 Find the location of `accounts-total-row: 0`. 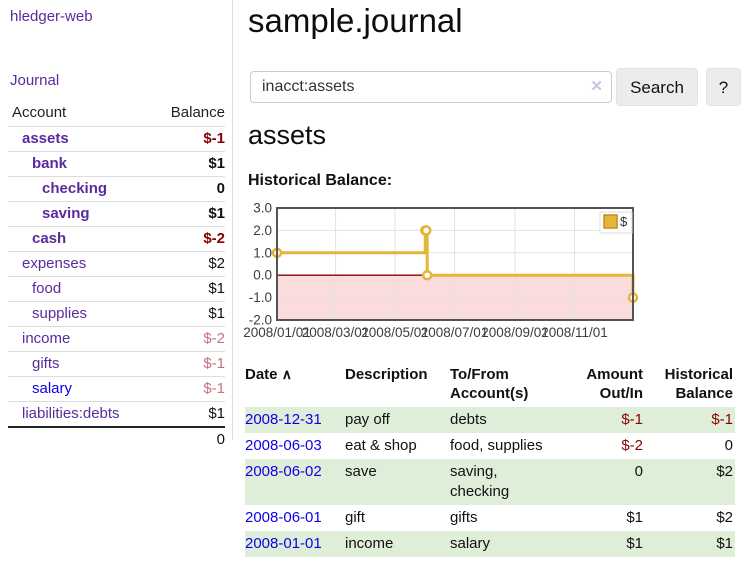

accounts-total-row: 0 is located at coordinates (116, 439).